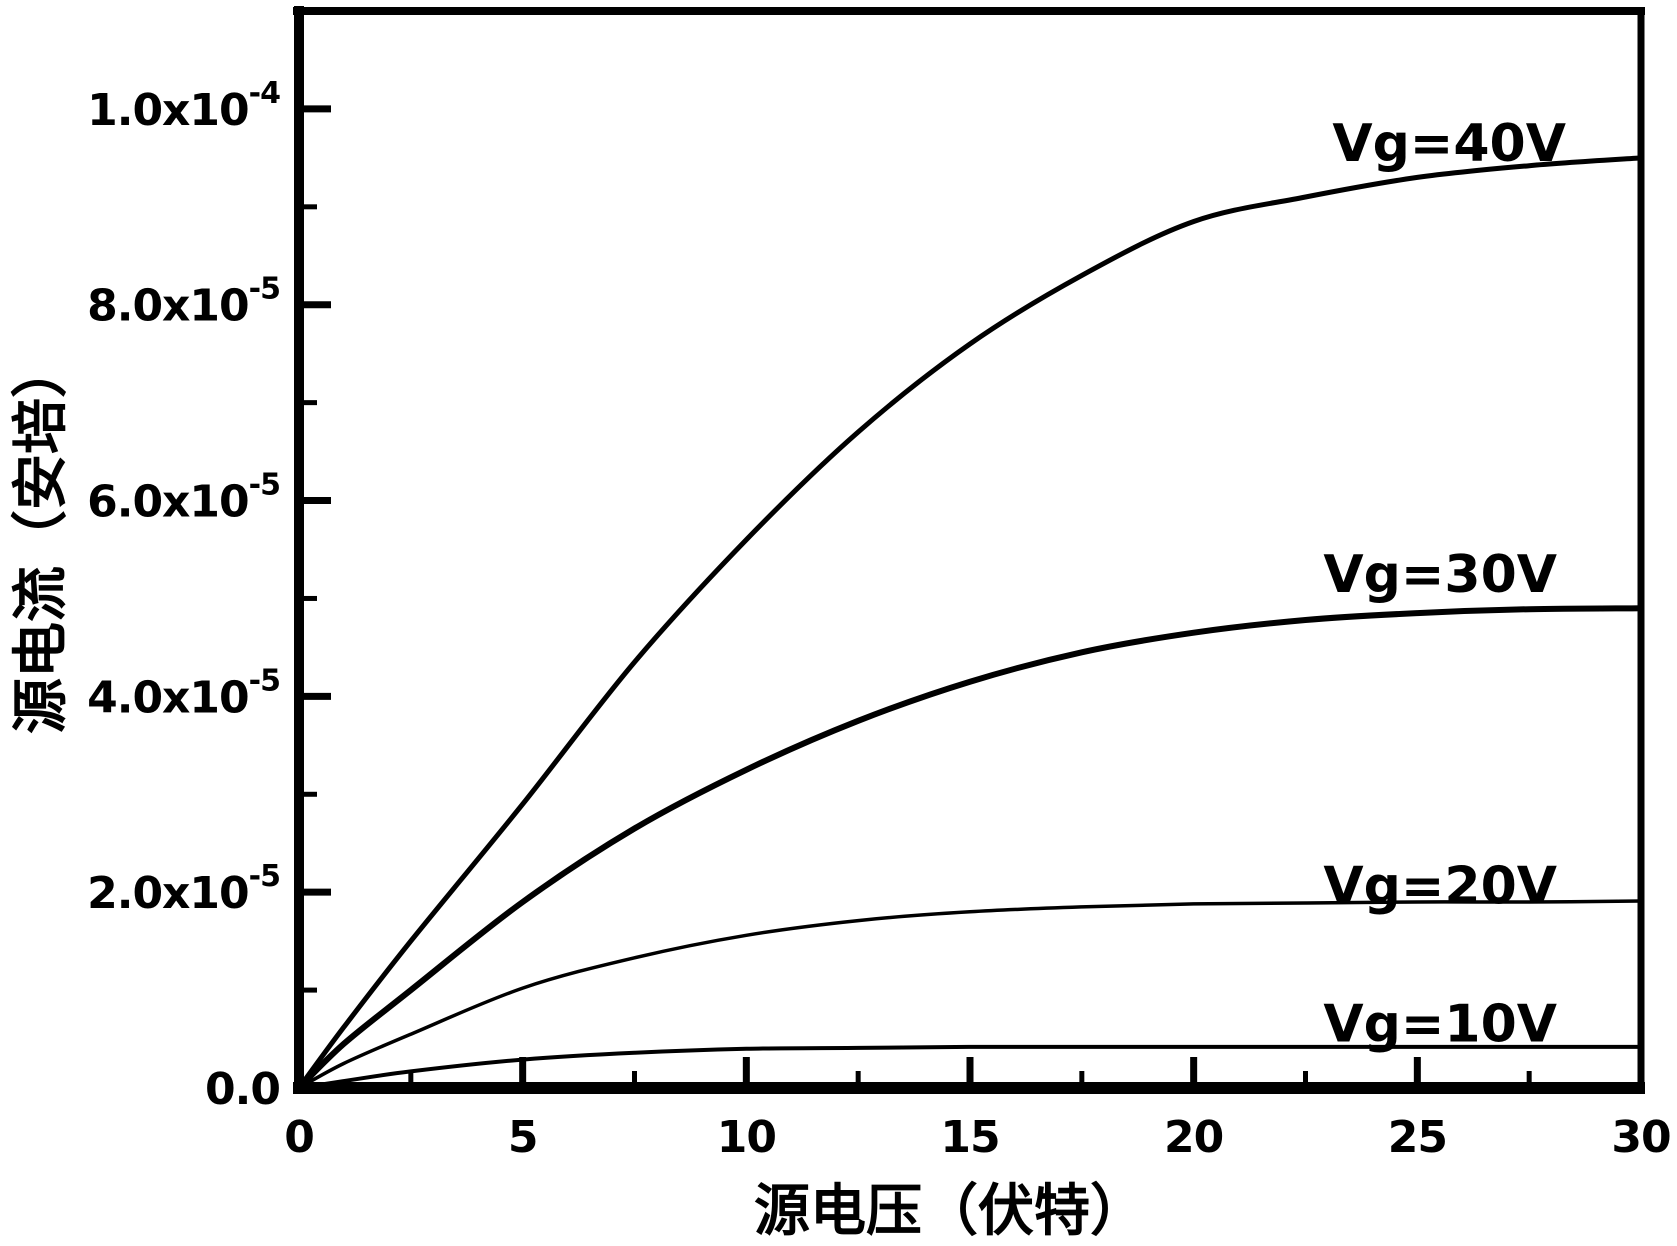  Describe the element at coordinates (299, 1137) in the screenshot. I see `x-tick-label: 0` at that location.